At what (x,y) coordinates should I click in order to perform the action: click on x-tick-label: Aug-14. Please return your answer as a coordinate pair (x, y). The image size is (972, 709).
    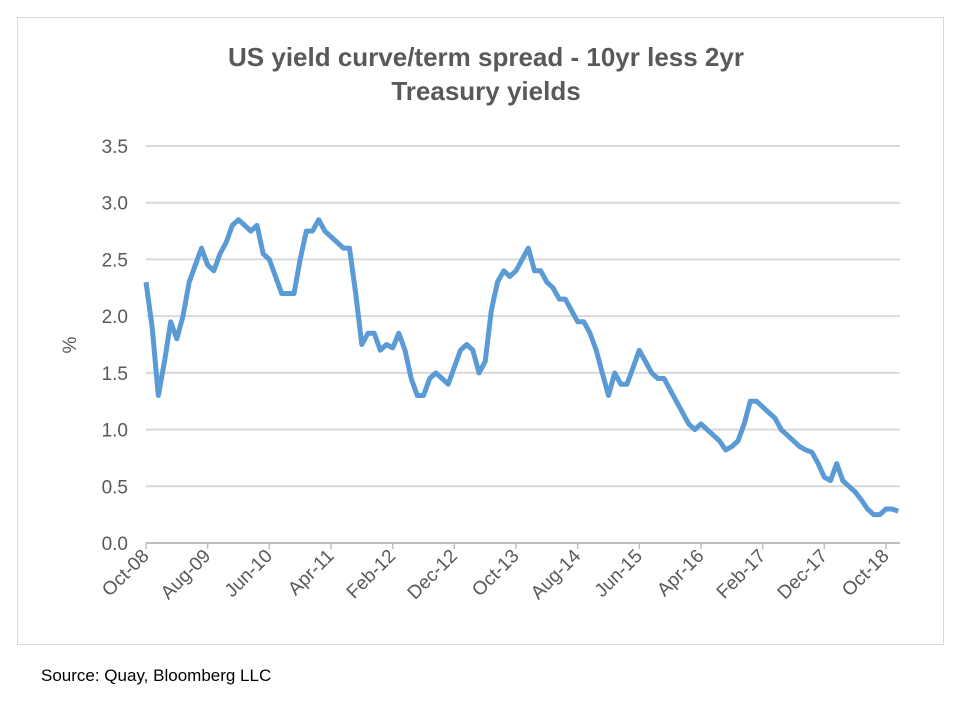
    Looking at the image, I should click on (556, 574).